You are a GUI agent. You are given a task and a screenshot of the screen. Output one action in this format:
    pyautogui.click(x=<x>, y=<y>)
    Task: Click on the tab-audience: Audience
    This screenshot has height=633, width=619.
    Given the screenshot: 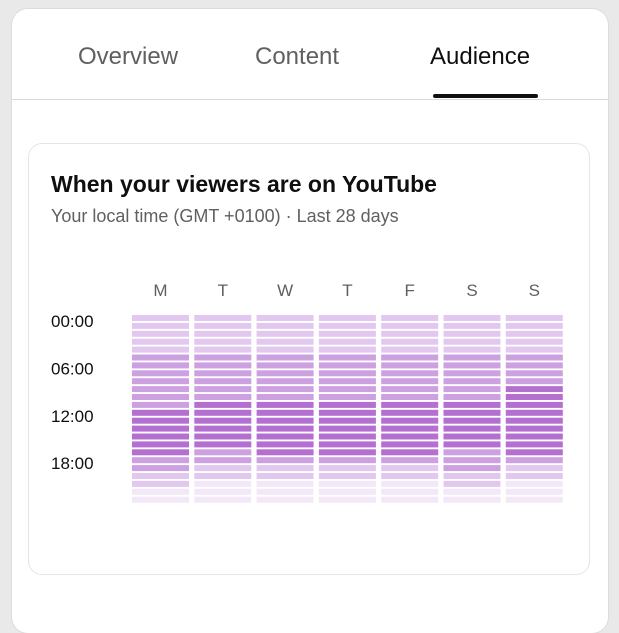 What is the action you would take?
    pyautogui.click(x=480, y=56)
    